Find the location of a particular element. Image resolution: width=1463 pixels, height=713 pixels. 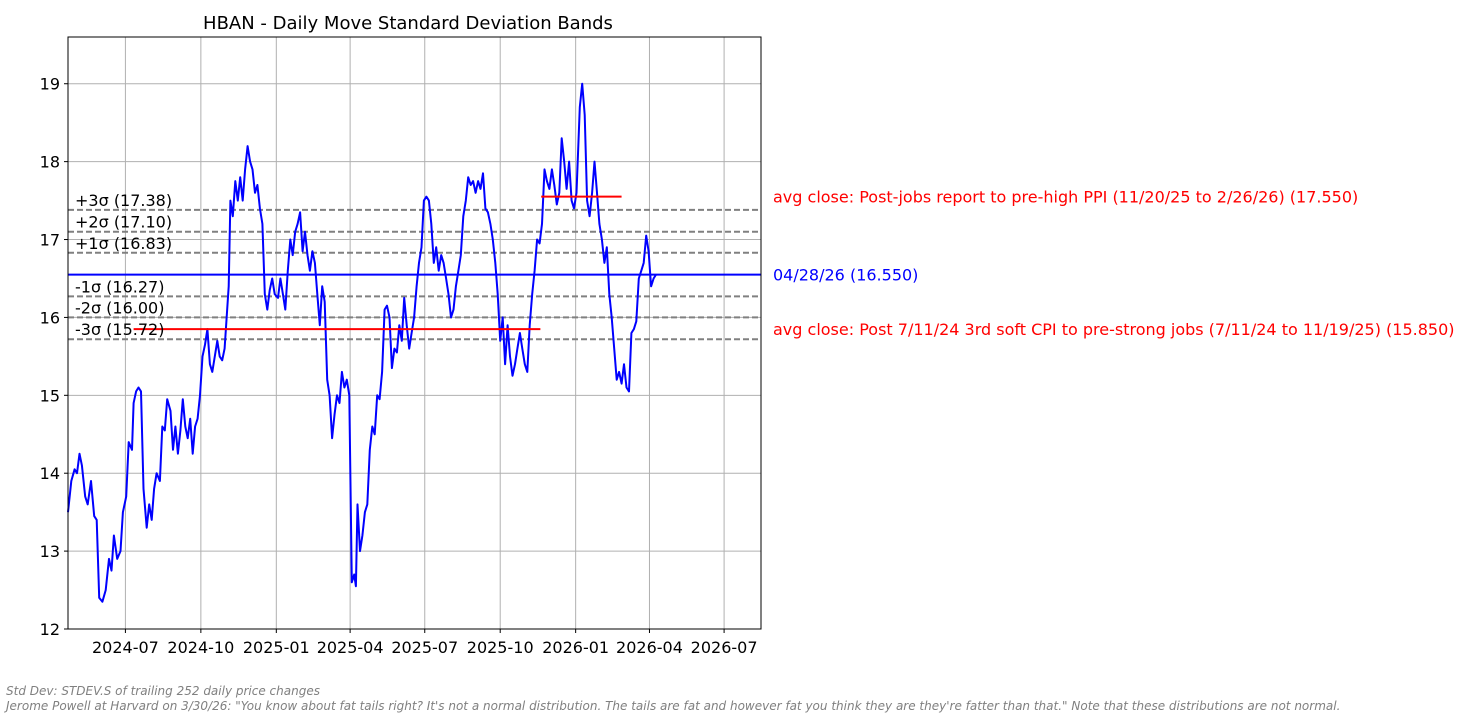

x-tick-label: 2026-07 is located at coordinates (724, 647).